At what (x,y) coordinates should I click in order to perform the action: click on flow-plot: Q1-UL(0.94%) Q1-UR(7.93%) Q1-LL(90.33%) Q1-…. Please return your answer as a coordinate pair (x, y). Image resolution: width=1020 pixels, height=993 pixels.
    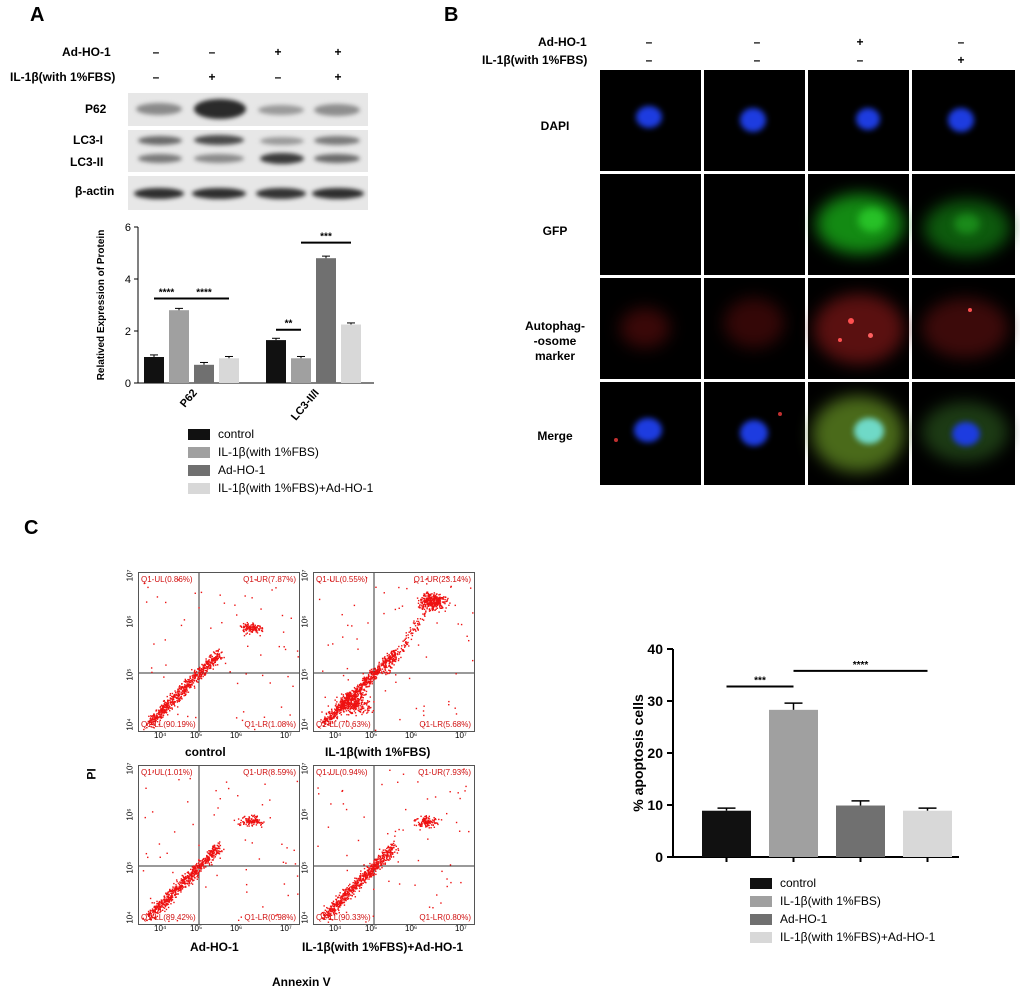
    Looking at the image, I should click on (394, 845).